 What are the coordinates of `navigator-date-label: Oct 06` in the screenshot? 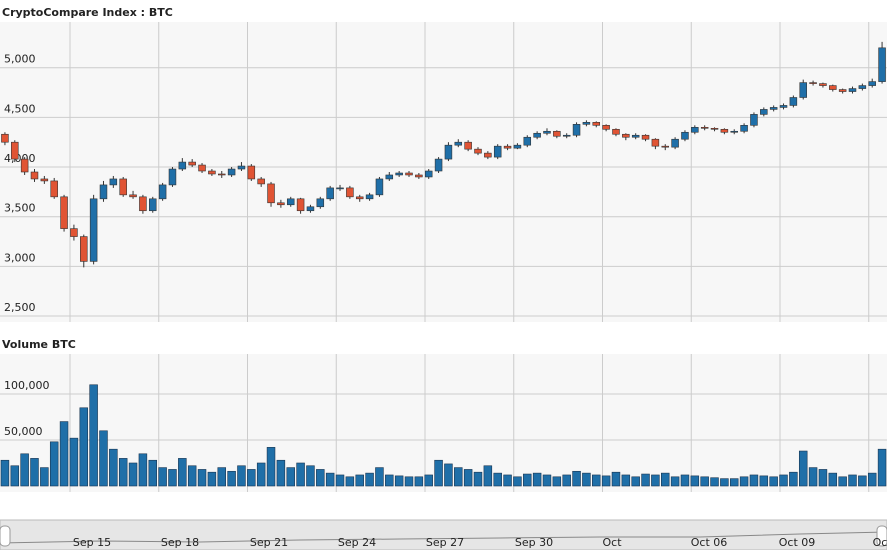 It's located at (709, 542).